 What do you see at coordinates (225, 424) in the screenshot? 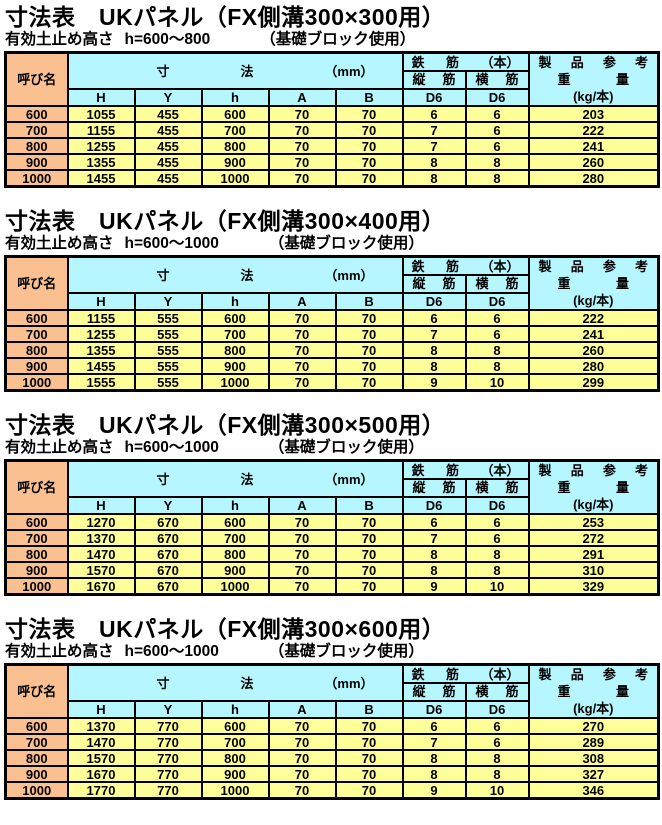
I see `section-title: 寸法表 UKパネル（FX側溝300×500用）` at bounding box center [225, 424].